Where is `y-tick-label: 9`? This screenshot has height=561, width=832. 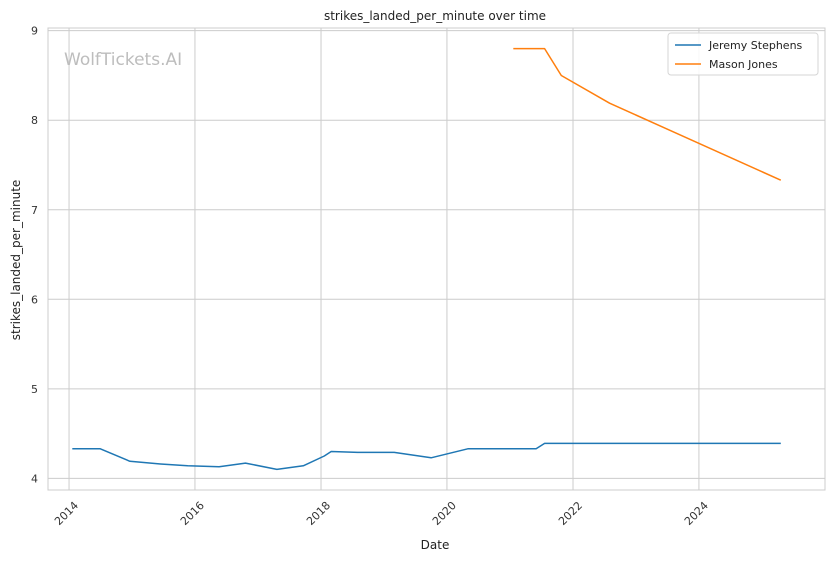
y-tick-label: 9 is located at coordinates (34, 31).